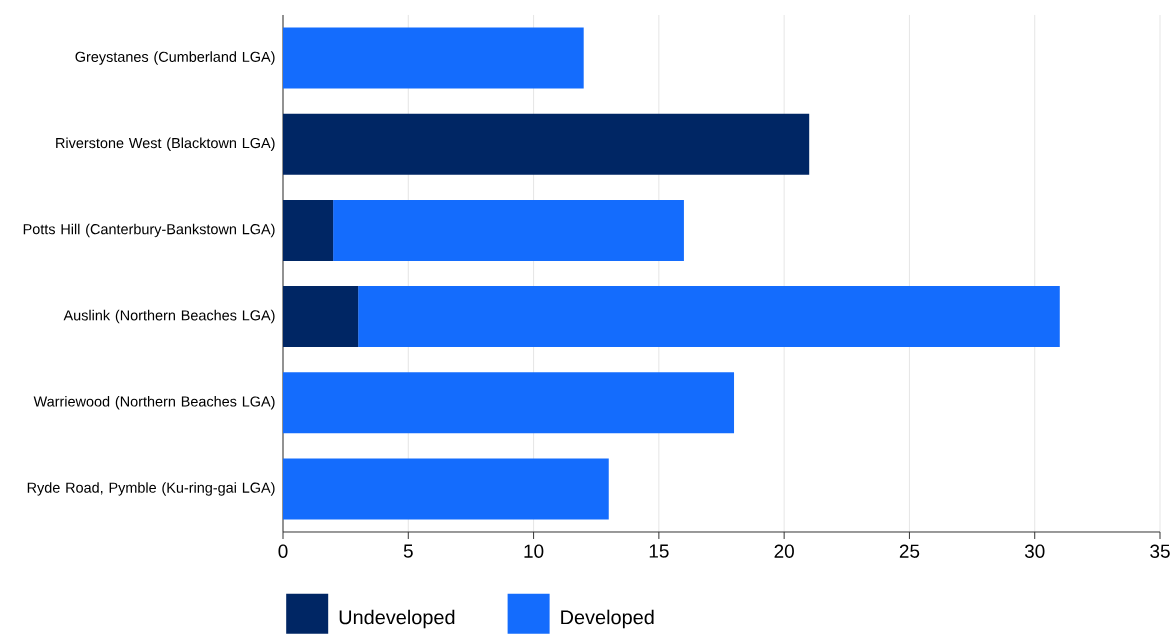 This screenshot has height=643, width=1176. What do you see at coordinates (607, 619) in the screenshot?
I see `legend-label: Developed` at bounding box center [607, 619].